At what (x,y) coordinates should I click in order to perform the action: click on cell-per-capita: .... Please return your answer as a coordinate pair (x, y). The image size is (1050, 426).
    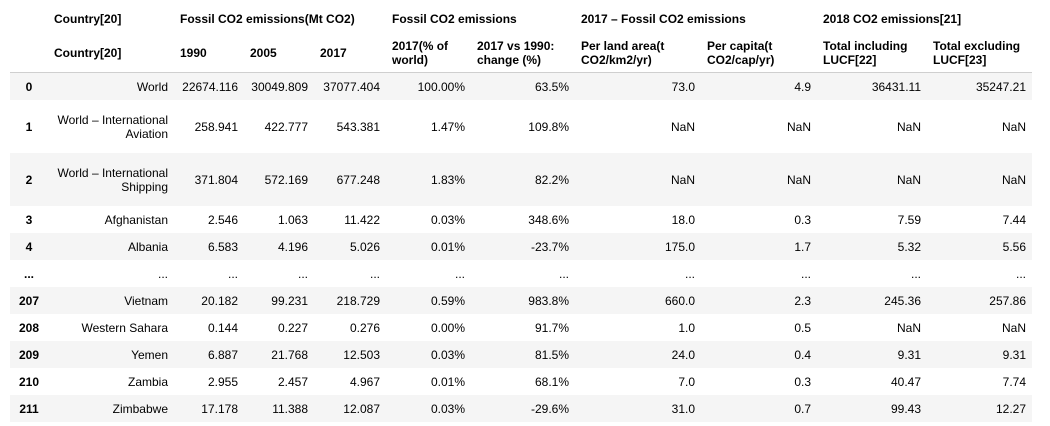
    Looking at the image, I should click on (805, 273).